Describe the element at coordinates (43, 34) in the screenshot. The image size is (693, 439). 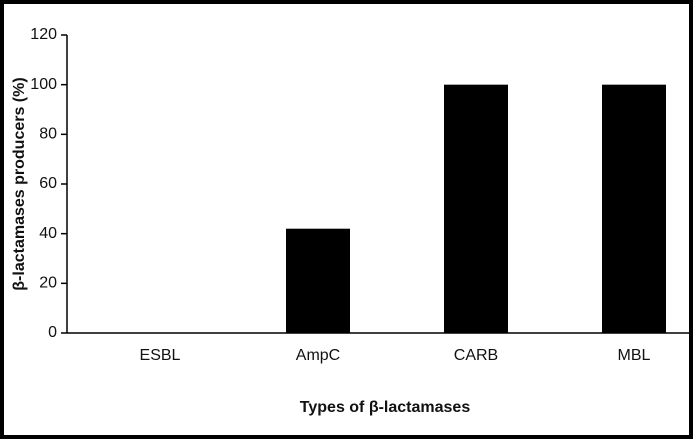
I see `y-tick-label: 120` at that location.